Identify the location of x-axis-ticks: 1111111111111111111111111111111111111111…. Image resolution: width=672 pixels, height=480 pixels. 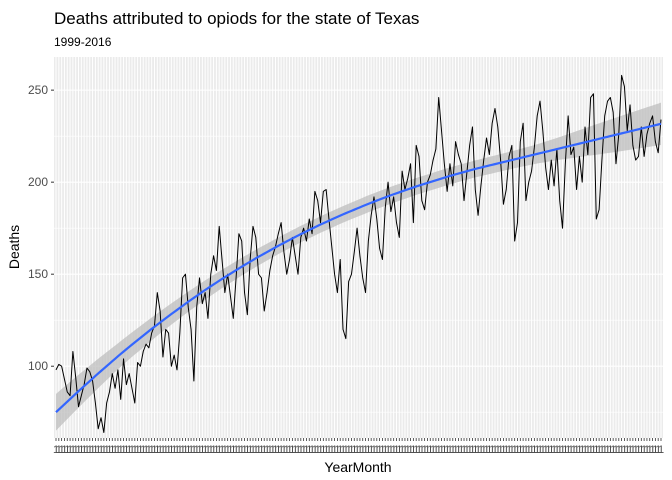
(358, 447).